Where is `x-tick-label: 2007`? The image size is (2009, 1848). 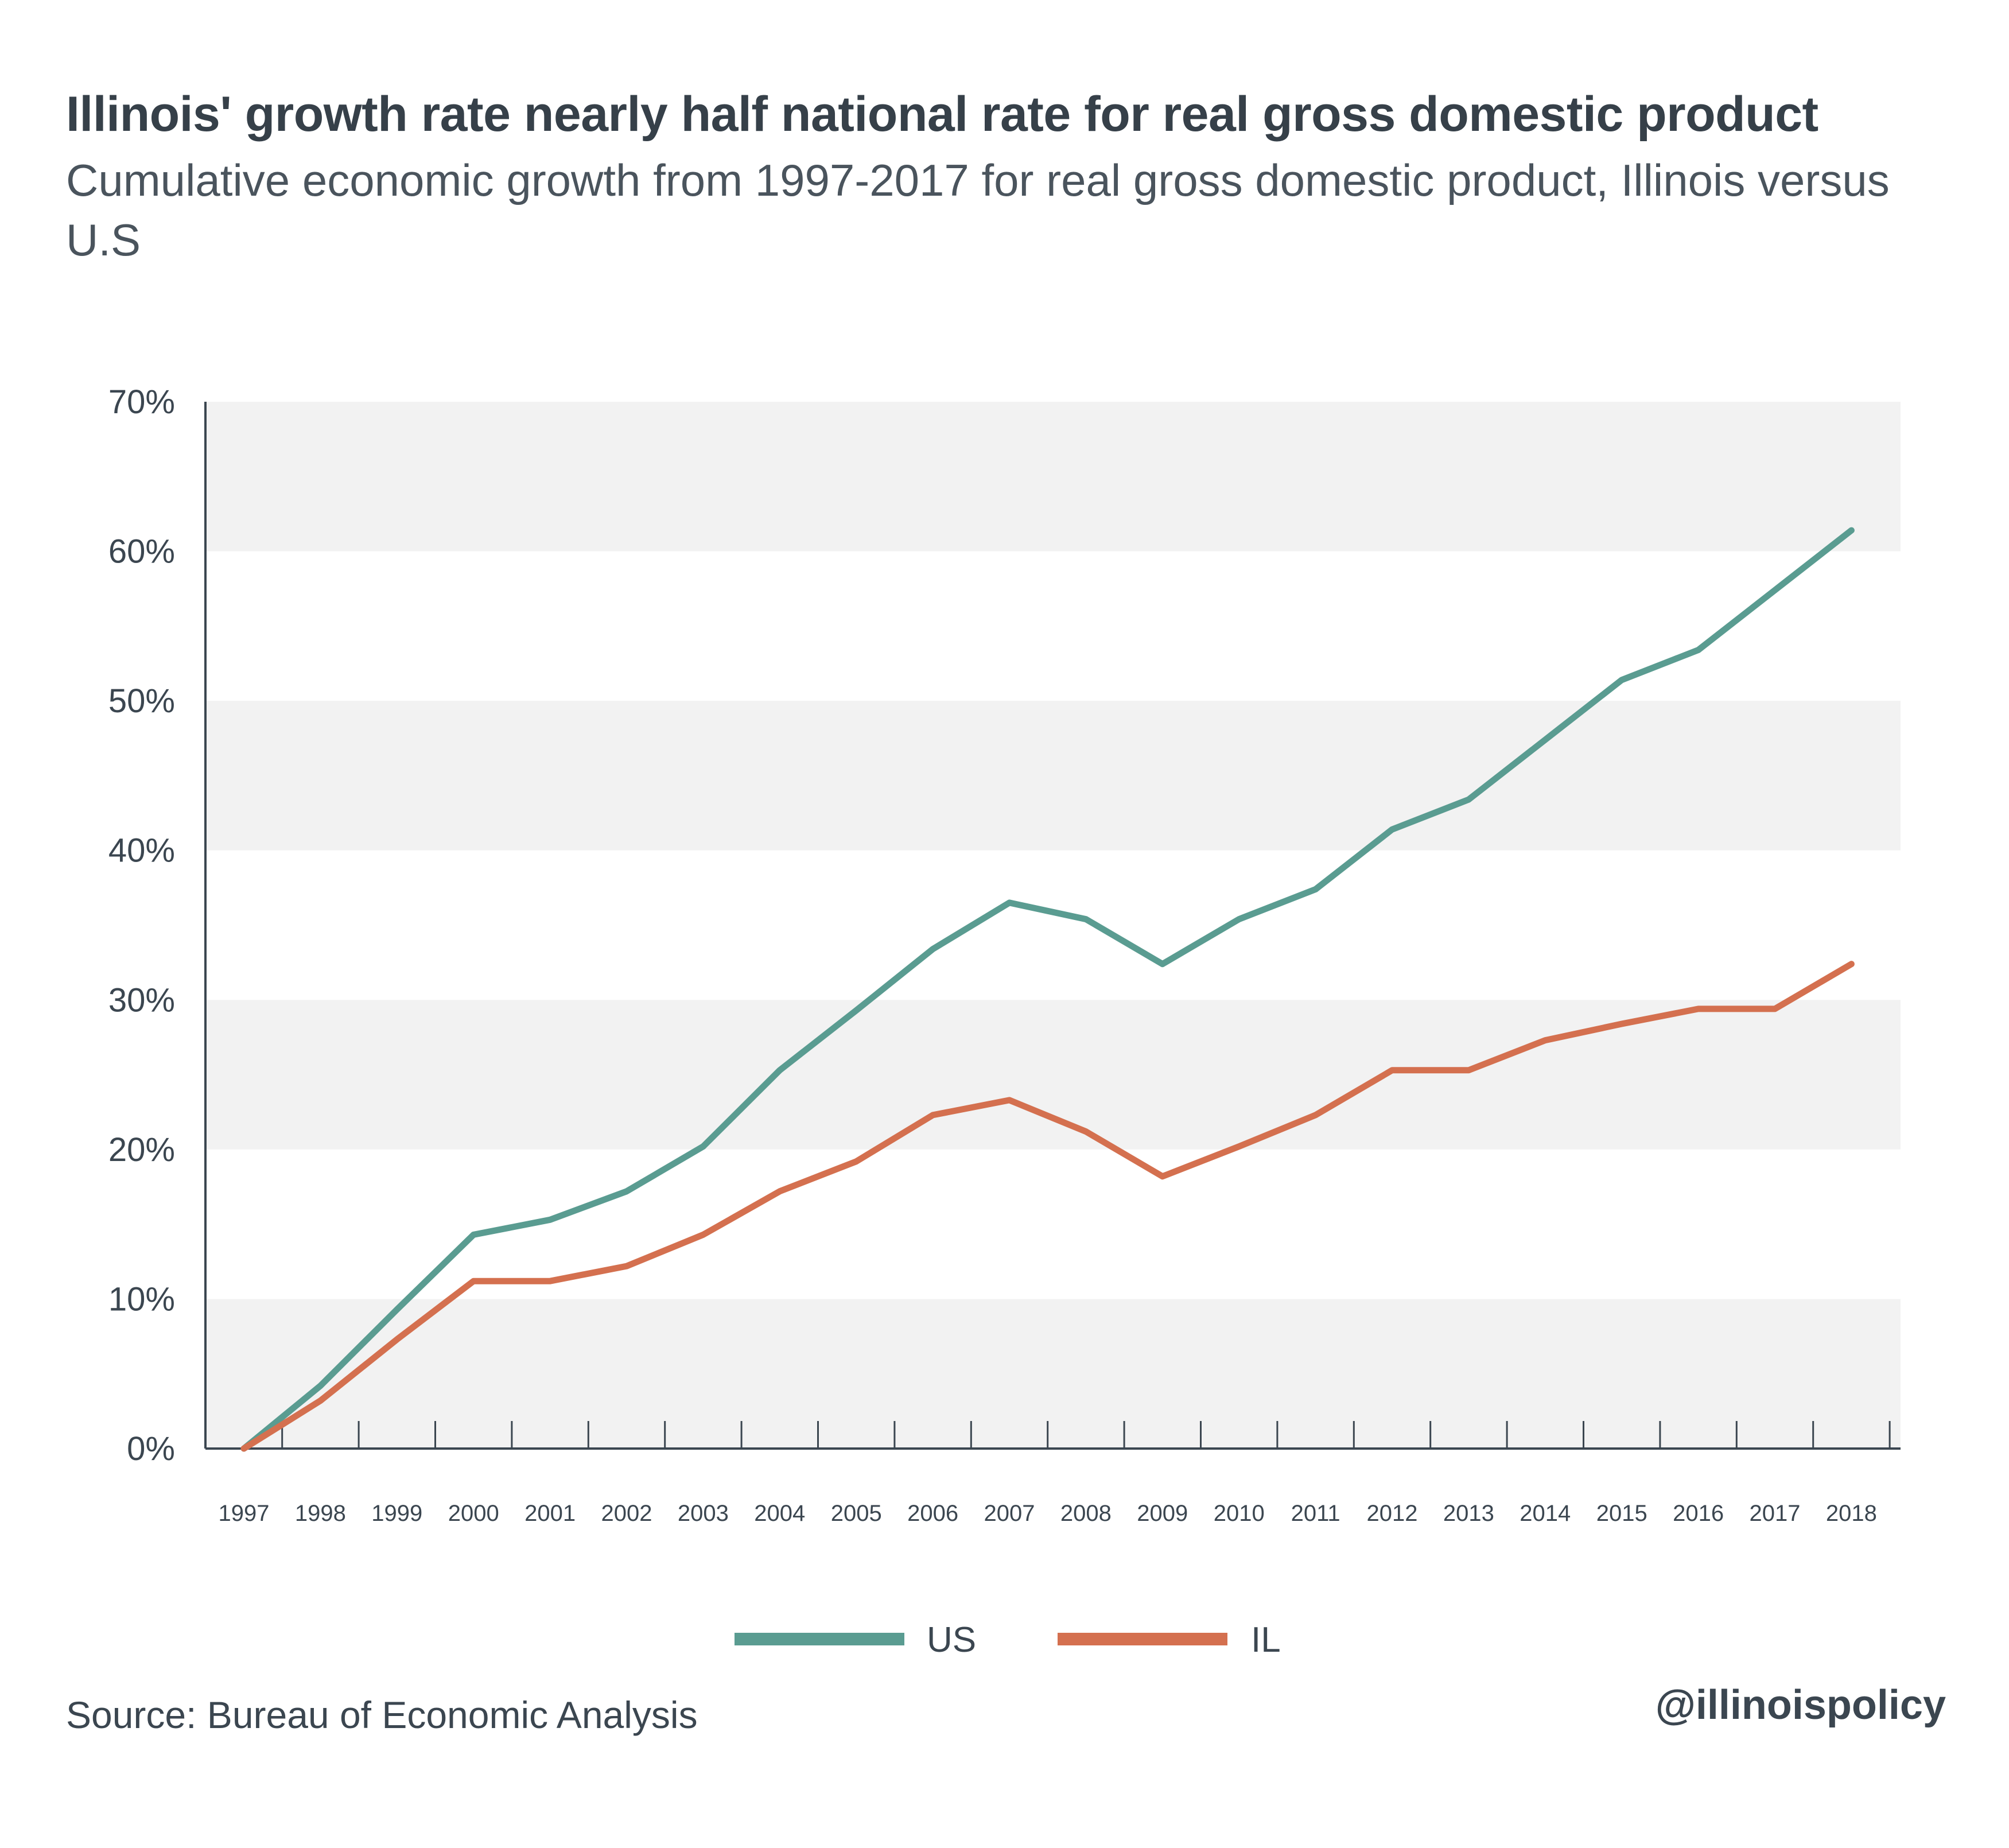
x-tick-label: 2007 is located at coordinates (1009, 1513).